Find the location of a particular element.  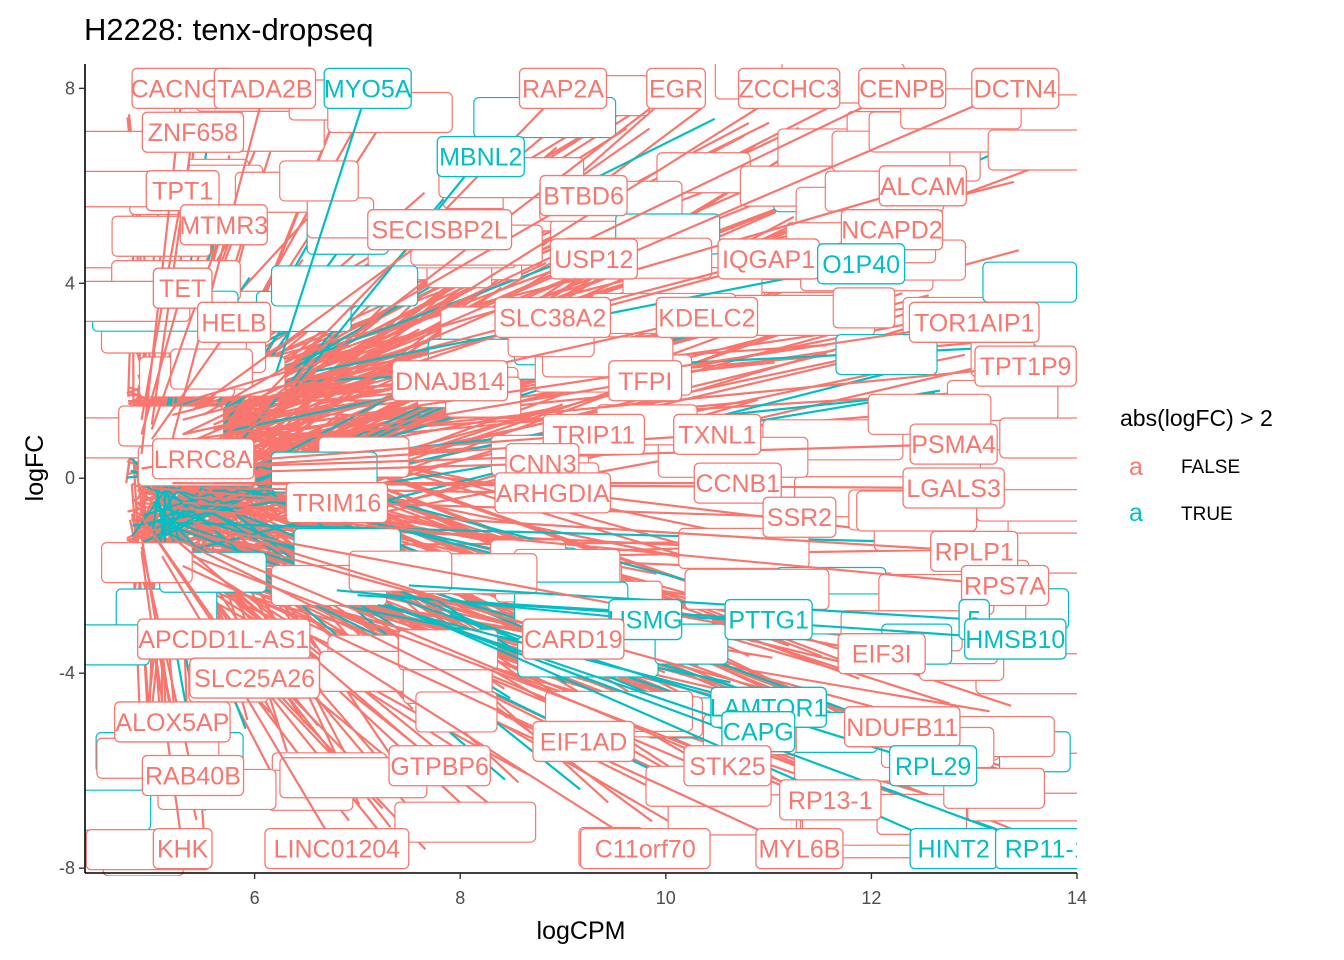

gene-label: TADA2B is located at coordinates (265, 88).